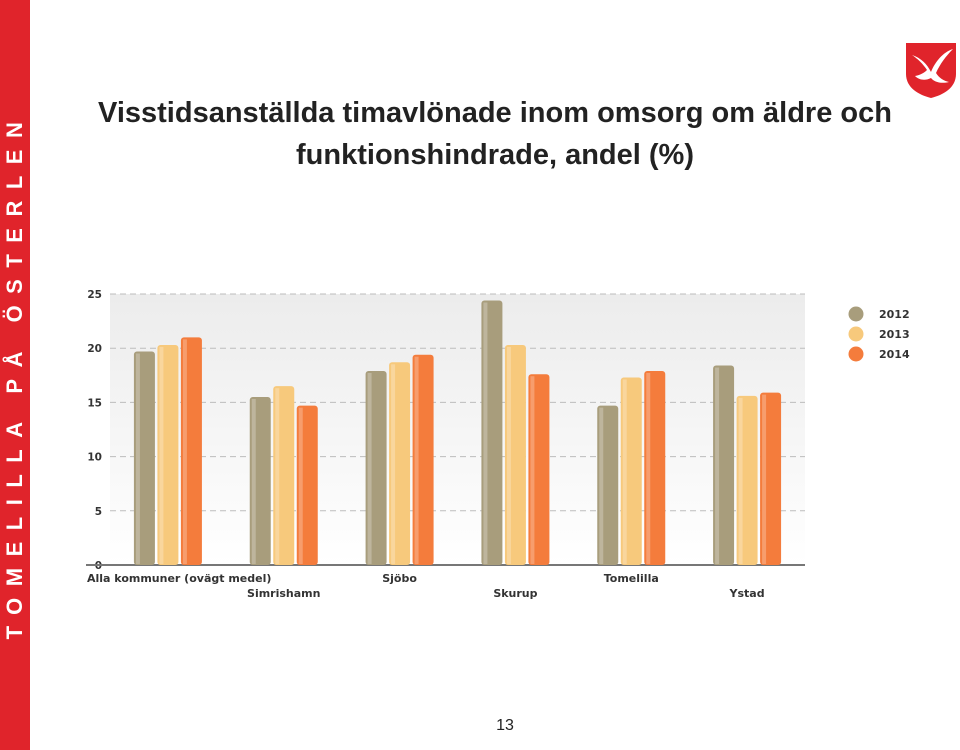  What do you see at coordinates (283, 593) in the screenshot?
I see `x-tick-label: Simrishamn` at bounding box center [283, 593].